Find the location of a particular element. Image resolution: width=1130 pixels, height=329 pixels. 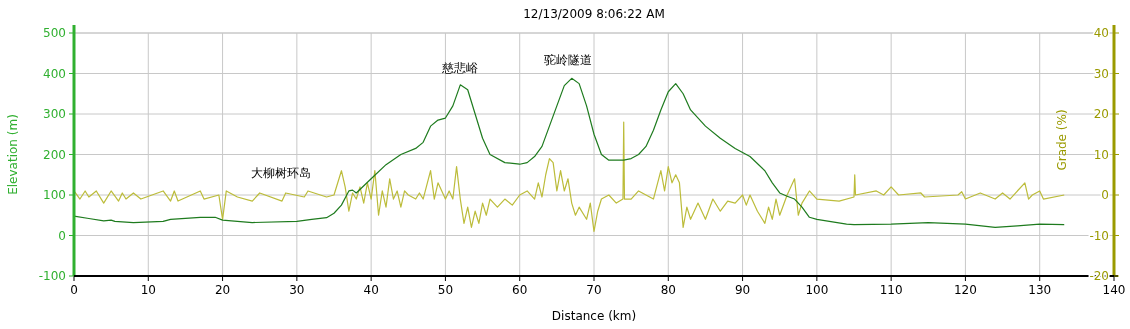

y2-tick-label: 0 is located at coordinates (1105, 195).